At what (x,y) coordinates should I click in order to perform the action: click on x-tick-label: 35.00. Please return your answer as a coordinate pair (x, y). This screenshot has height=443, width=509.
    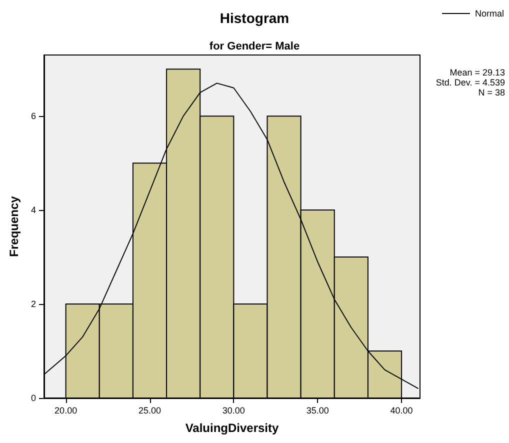
    Looking at the image, I should click on (317, 411).